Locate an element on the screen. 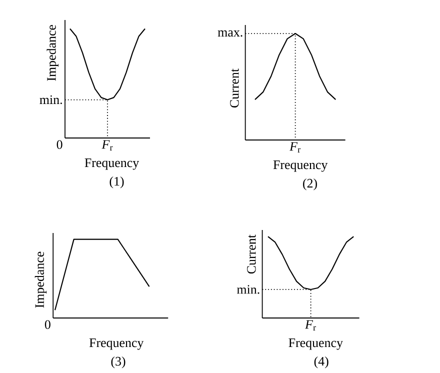 The height and width of the screenshot is (373, 440). text: (1) is located at coordinates (117, 182).